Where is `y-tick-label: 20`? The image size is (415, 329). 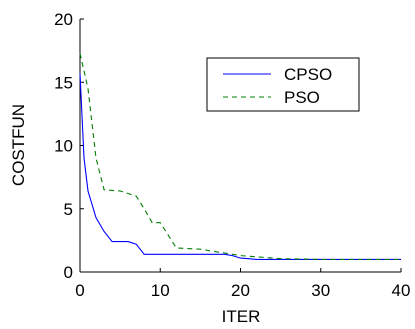 y-tick-label: 20 is located at coordinates (63, 19).